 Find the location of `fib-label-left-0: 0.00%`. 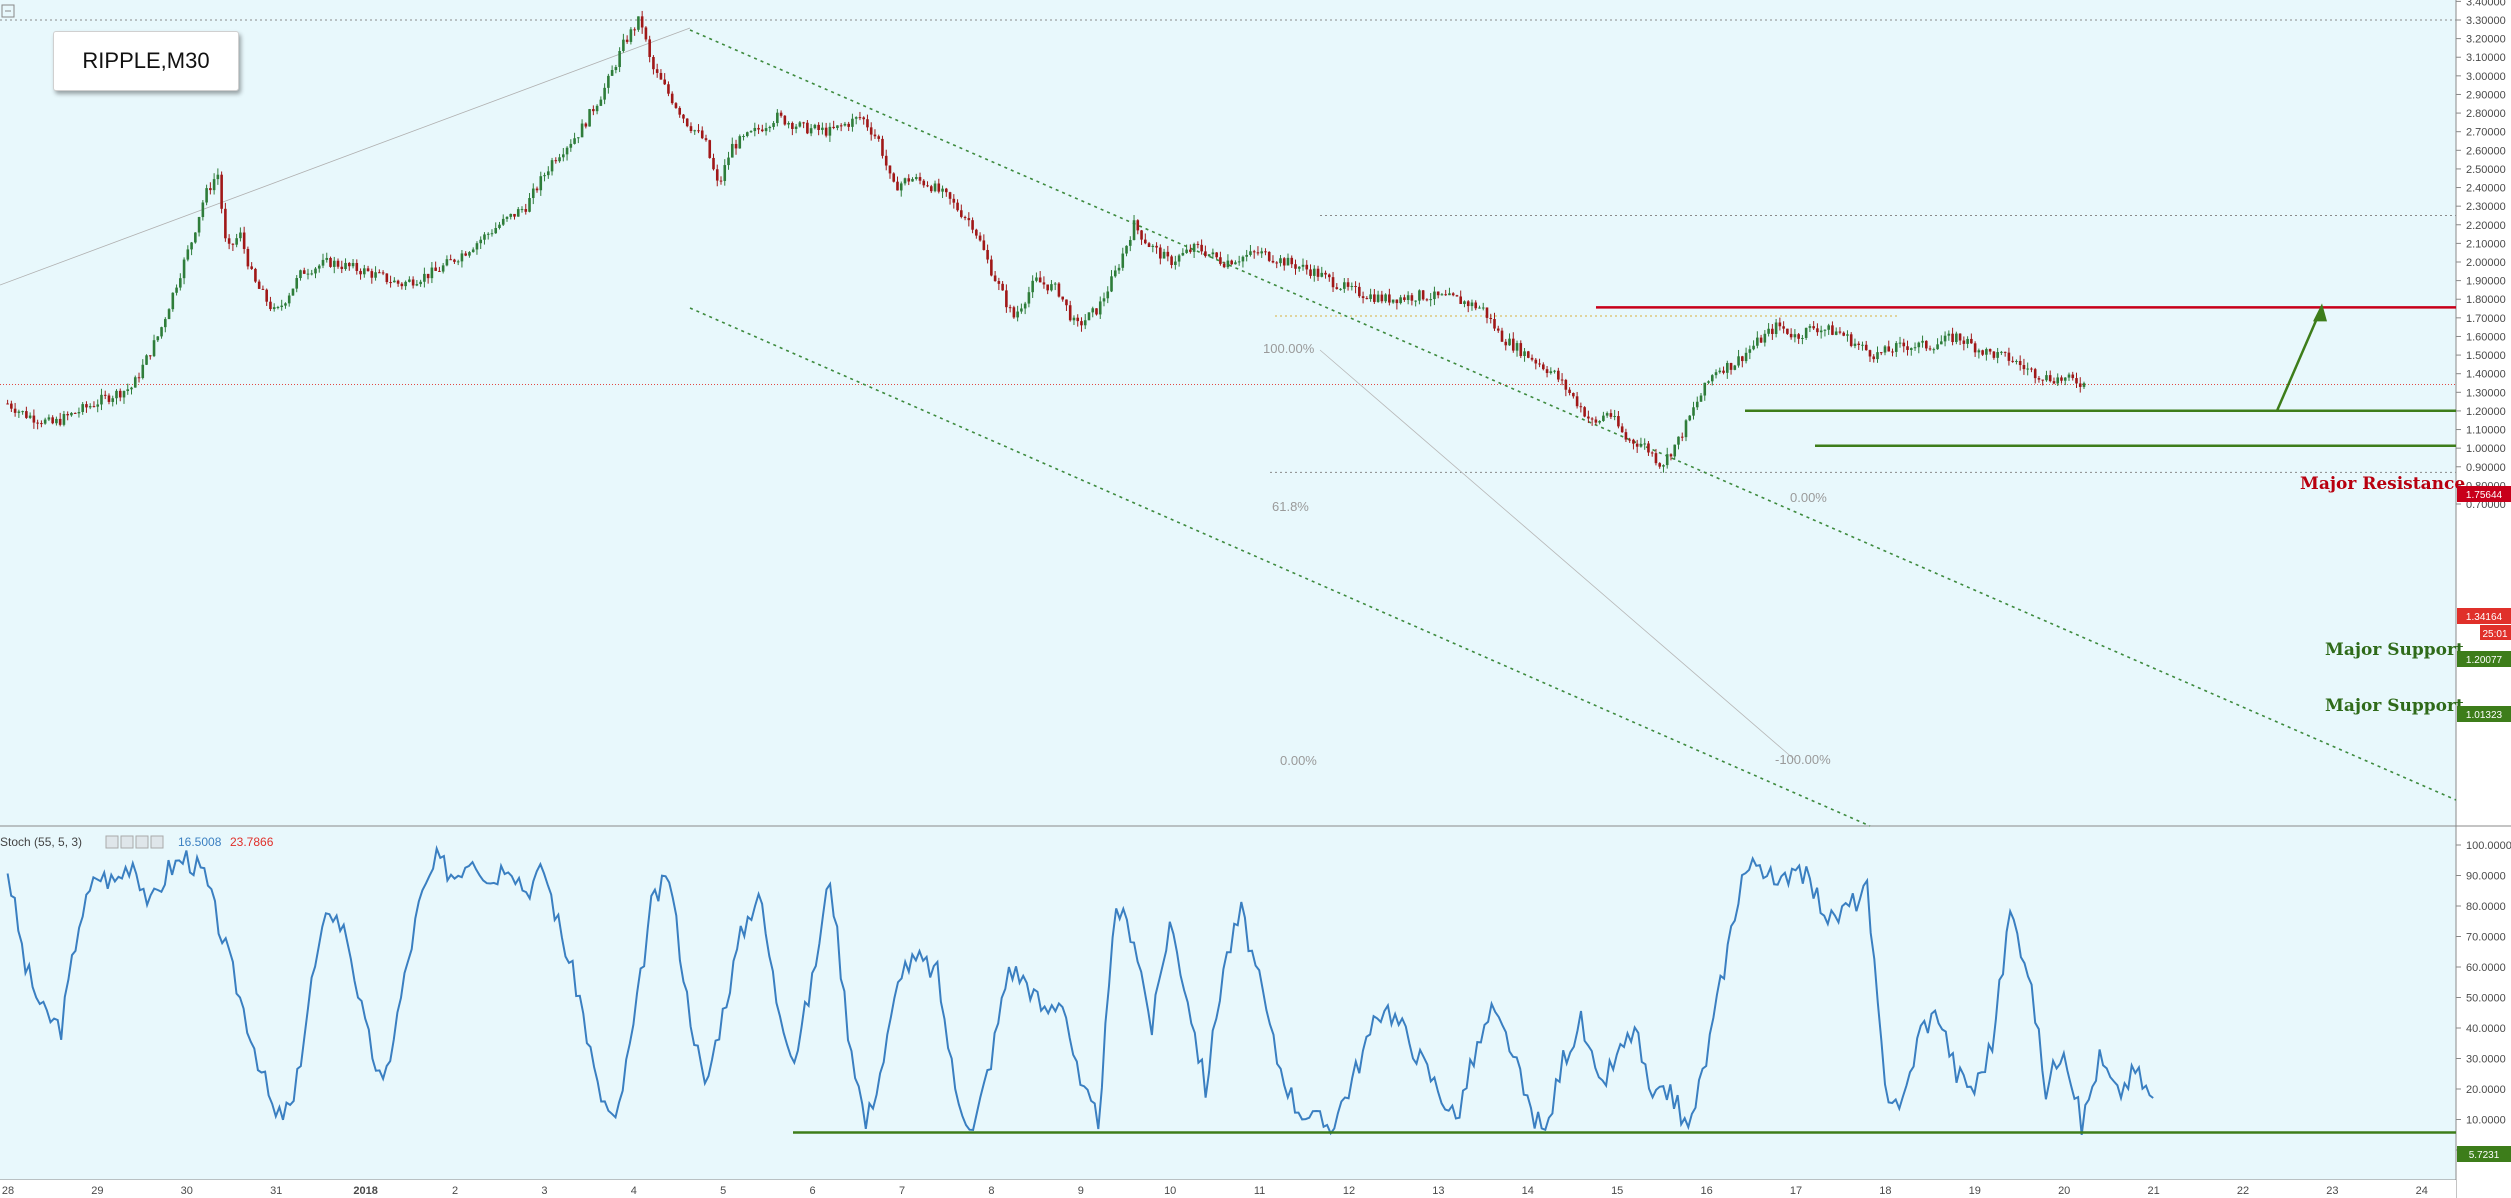

fib-label-left-0: 0.00% is located at coordinates (1298, 760).